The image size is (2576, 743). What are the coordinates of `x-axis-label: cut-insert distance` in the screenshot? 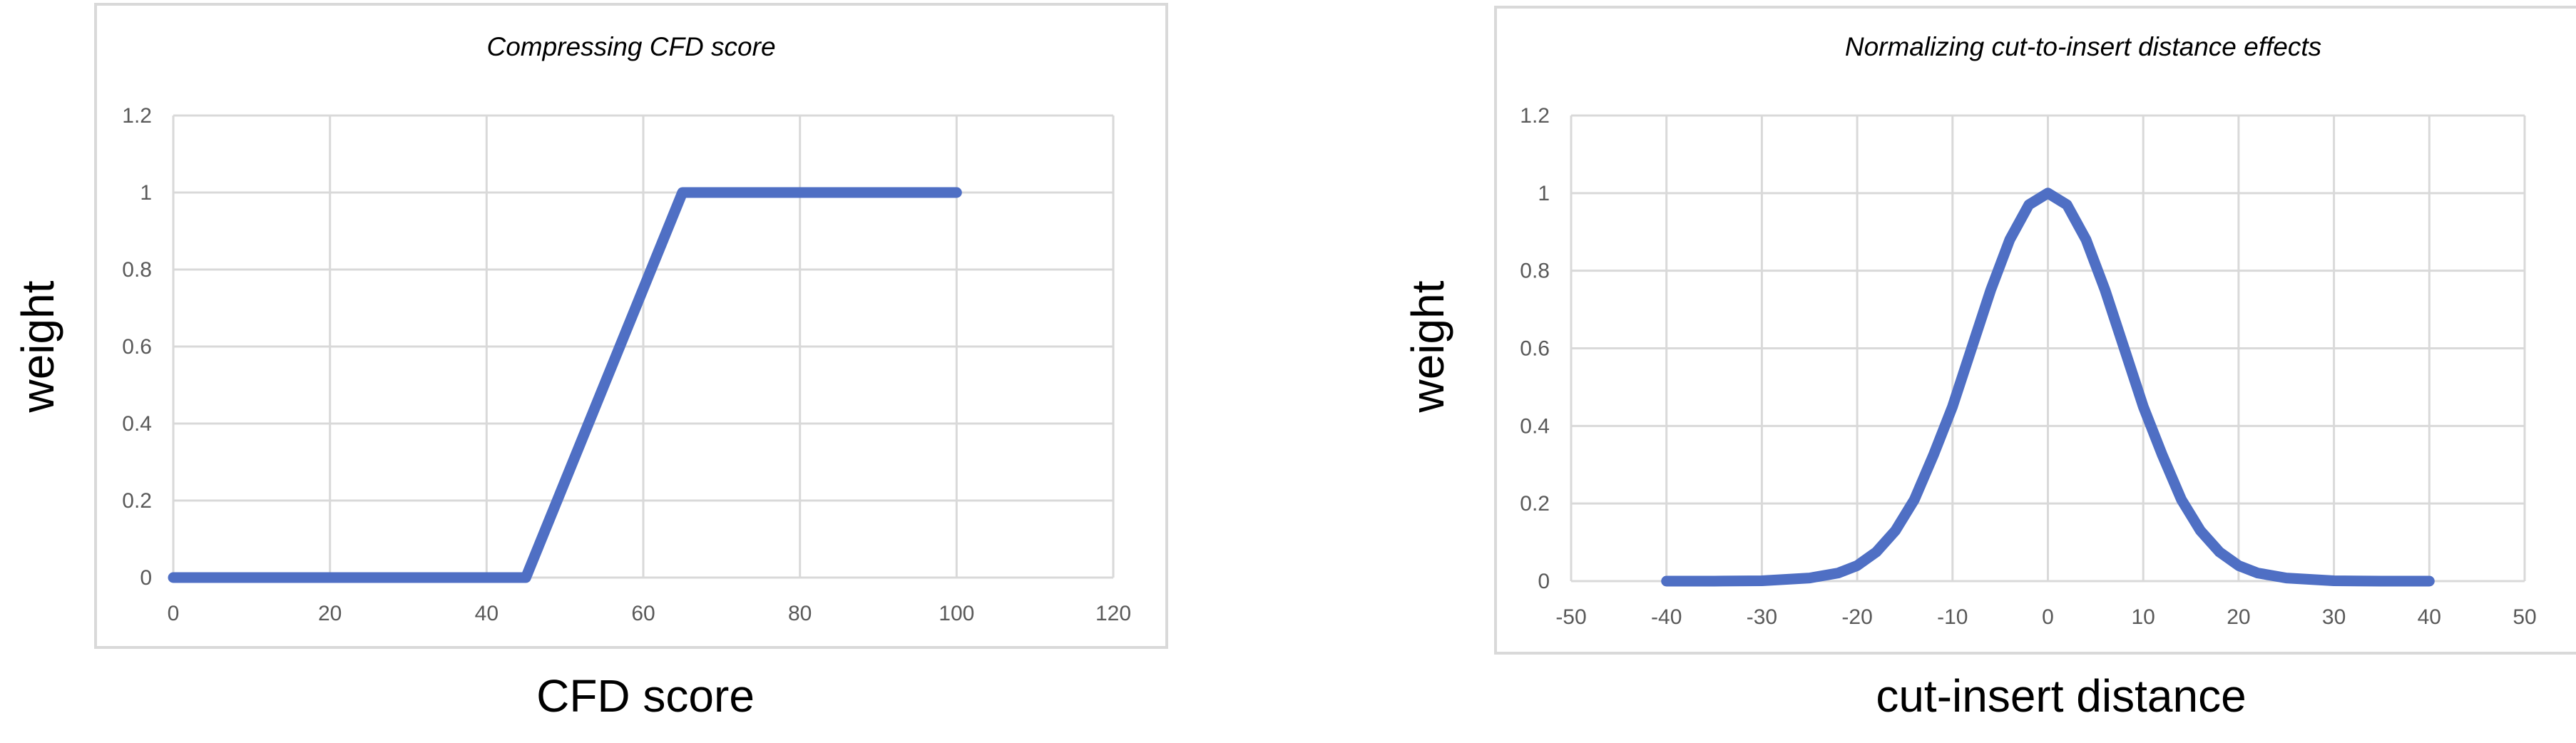 It's located at (2061, 696).